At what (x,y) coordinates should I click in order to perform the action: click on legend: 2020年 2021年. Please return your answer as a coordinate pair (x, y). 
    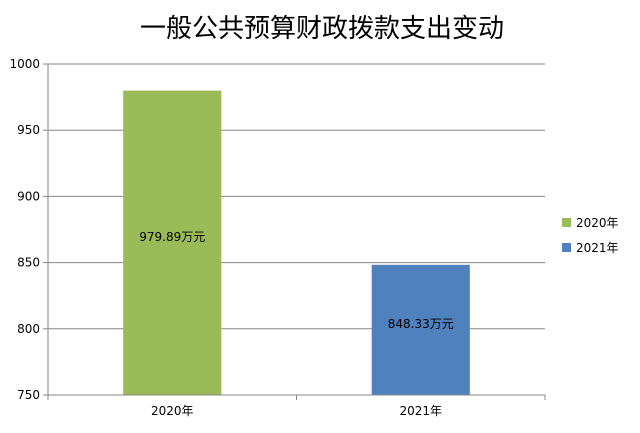
    Looking at the image, I should click on (590, 235).